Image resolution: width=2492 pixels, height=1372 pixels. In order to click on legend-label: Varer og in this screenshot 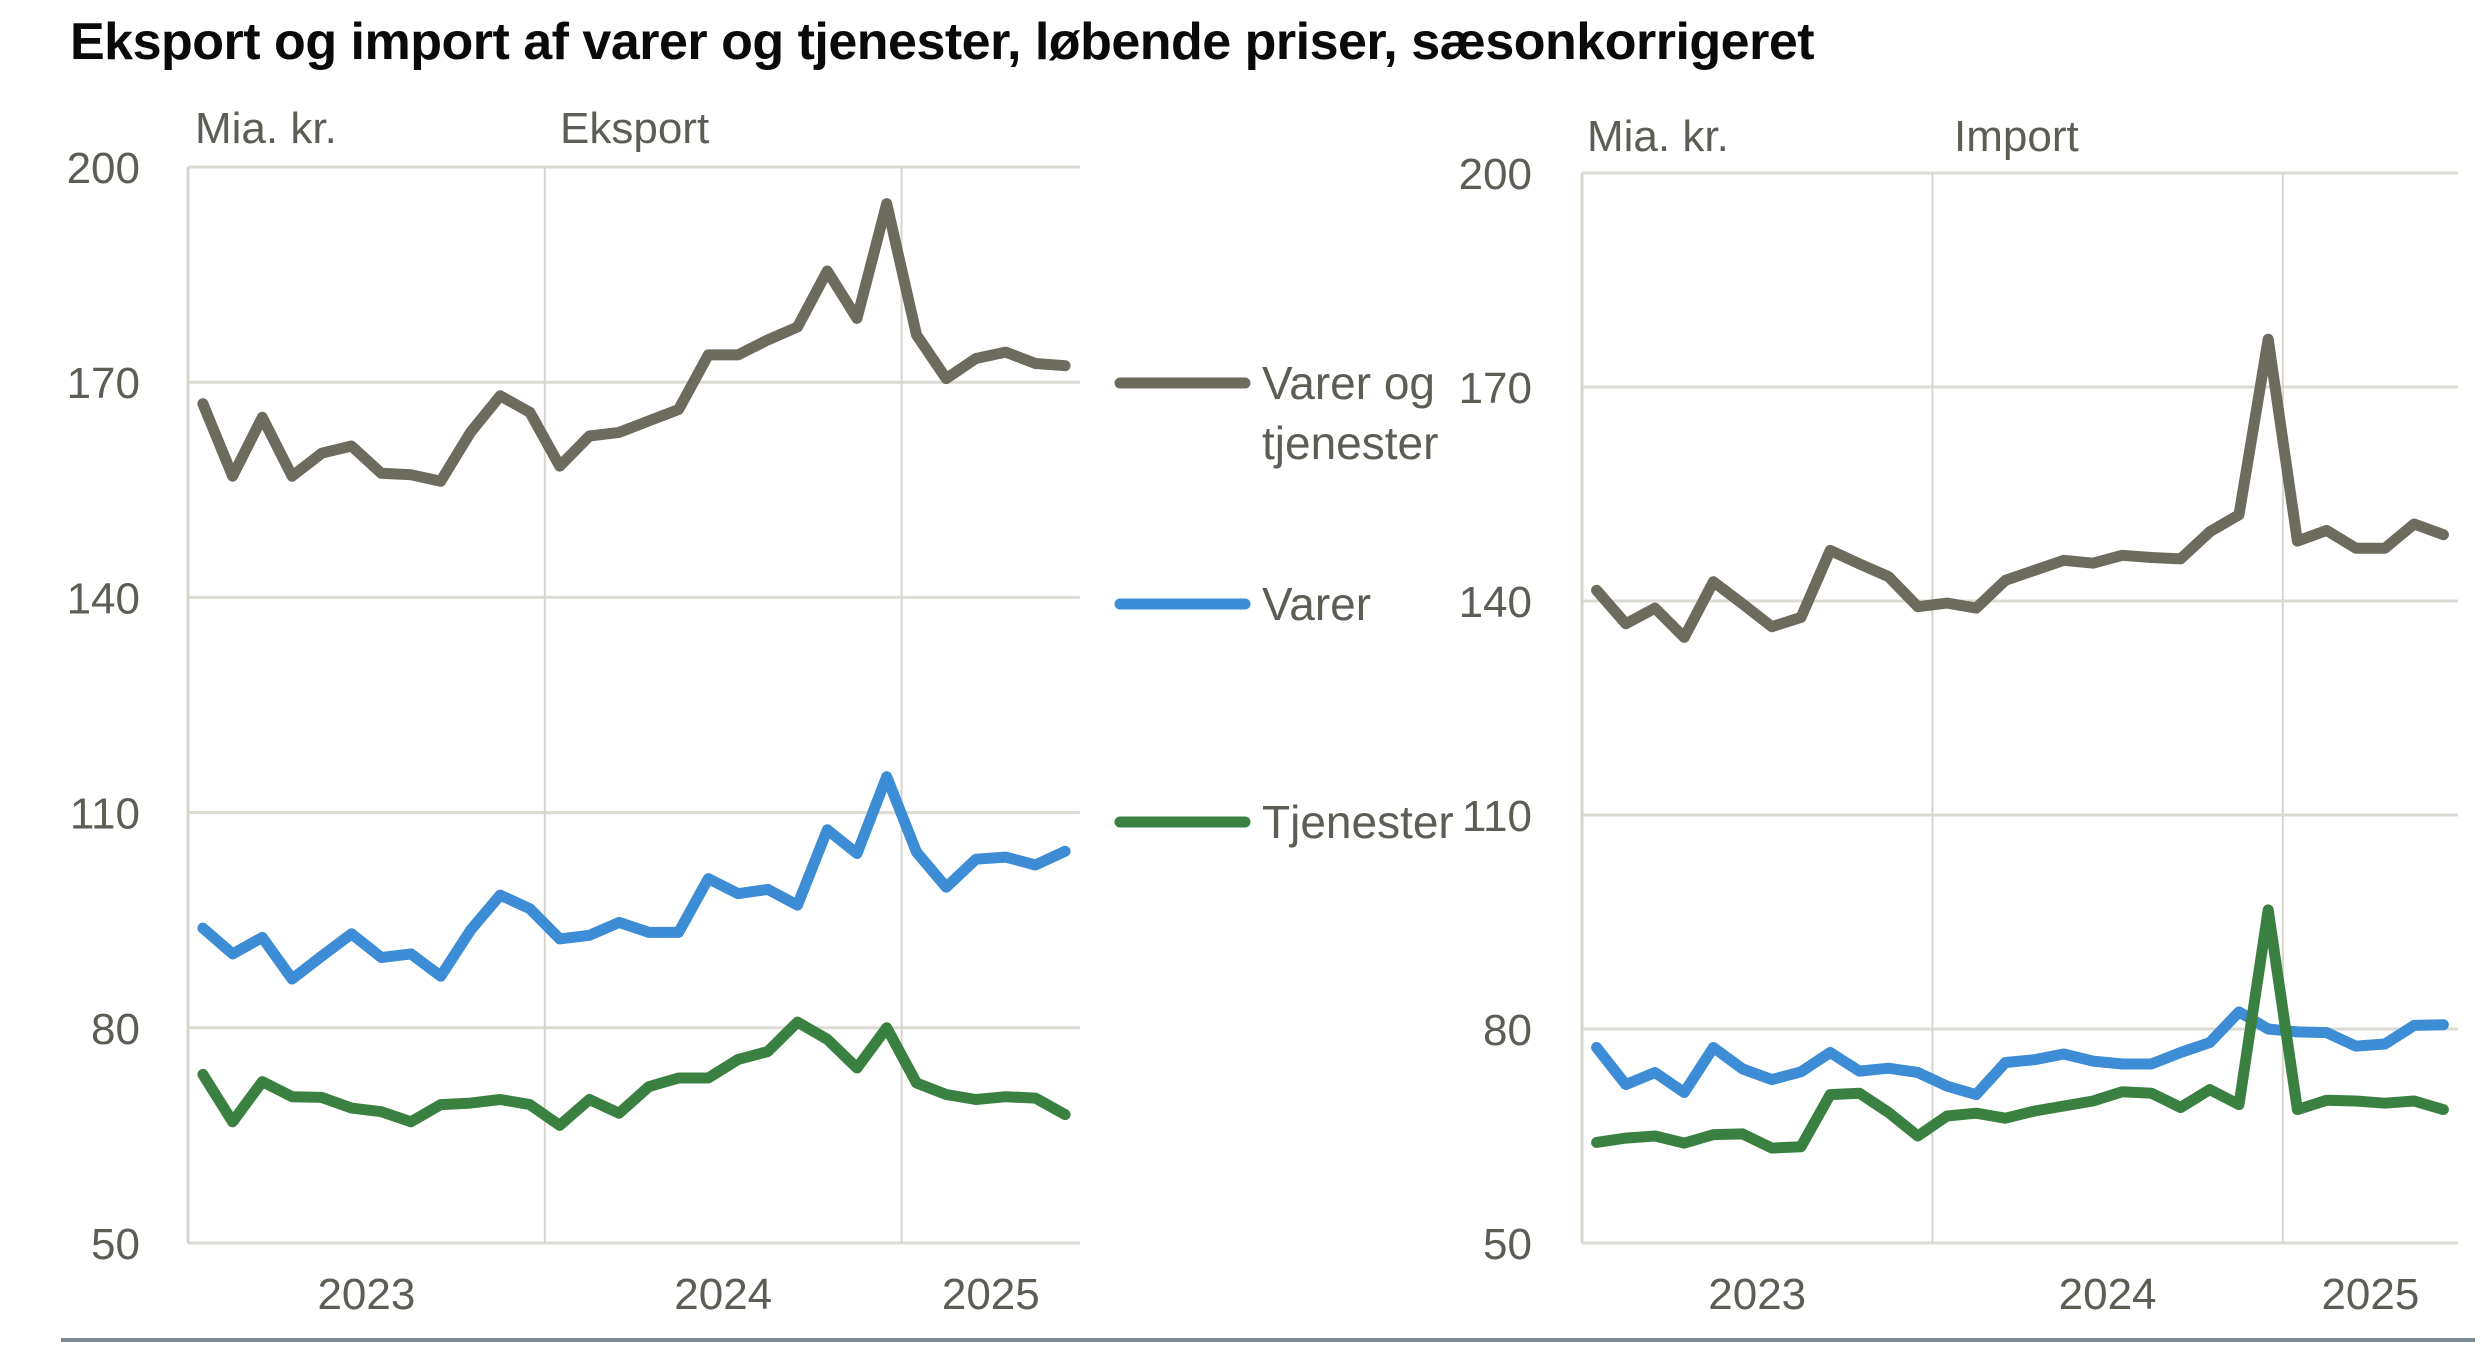, I will do `click(1348, 383)`.